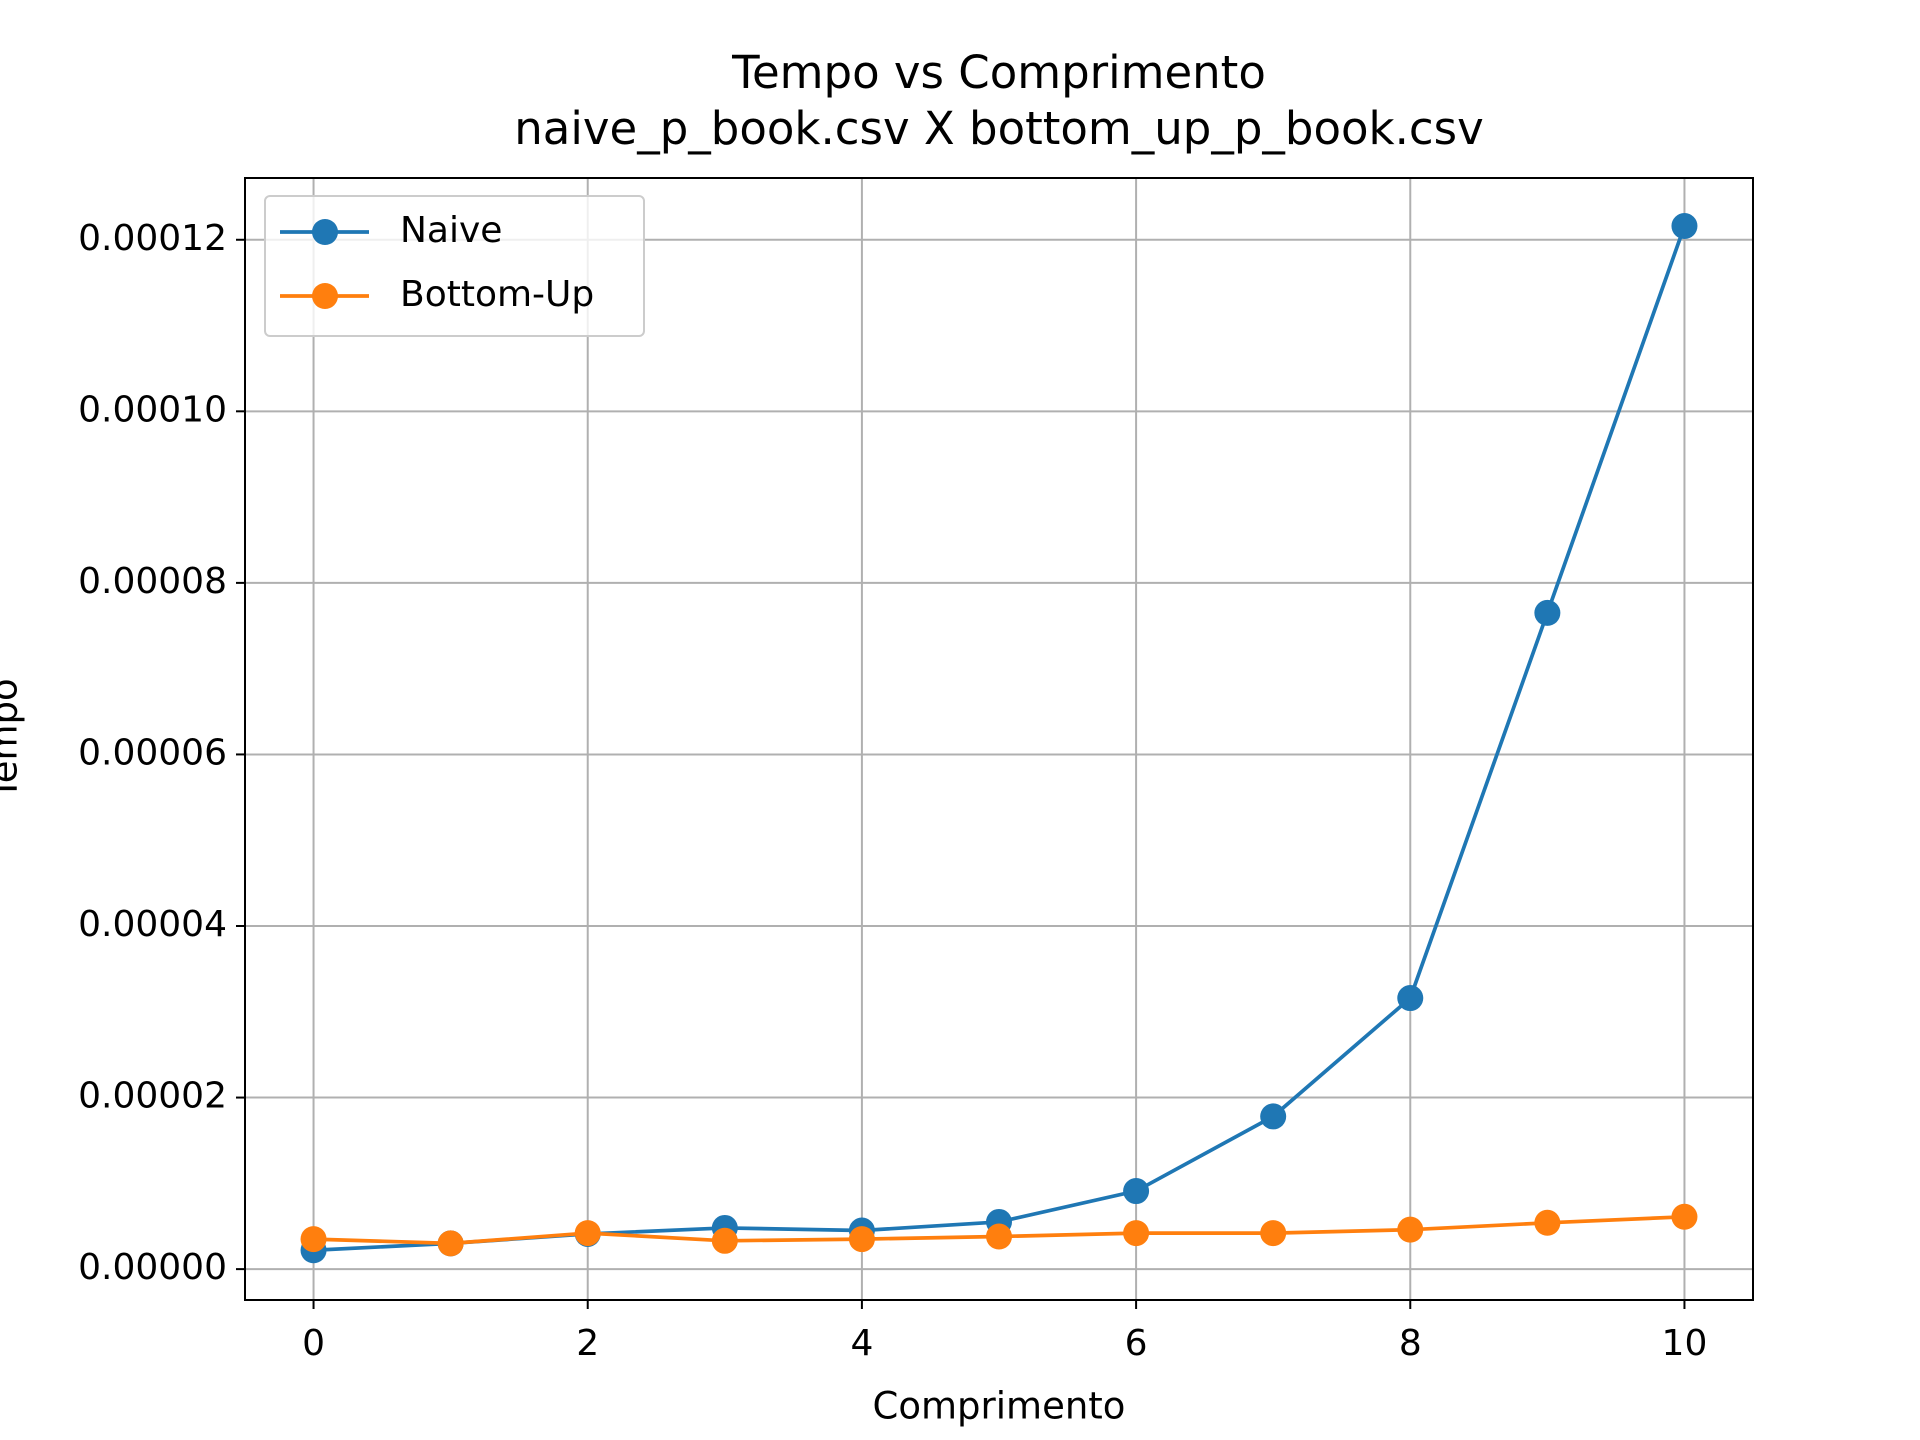 This screenshot has height=1440, width=1920. Describe the element at coordinates (451, 230) in the screenshot. I see `legend-label: Naive` at that location.